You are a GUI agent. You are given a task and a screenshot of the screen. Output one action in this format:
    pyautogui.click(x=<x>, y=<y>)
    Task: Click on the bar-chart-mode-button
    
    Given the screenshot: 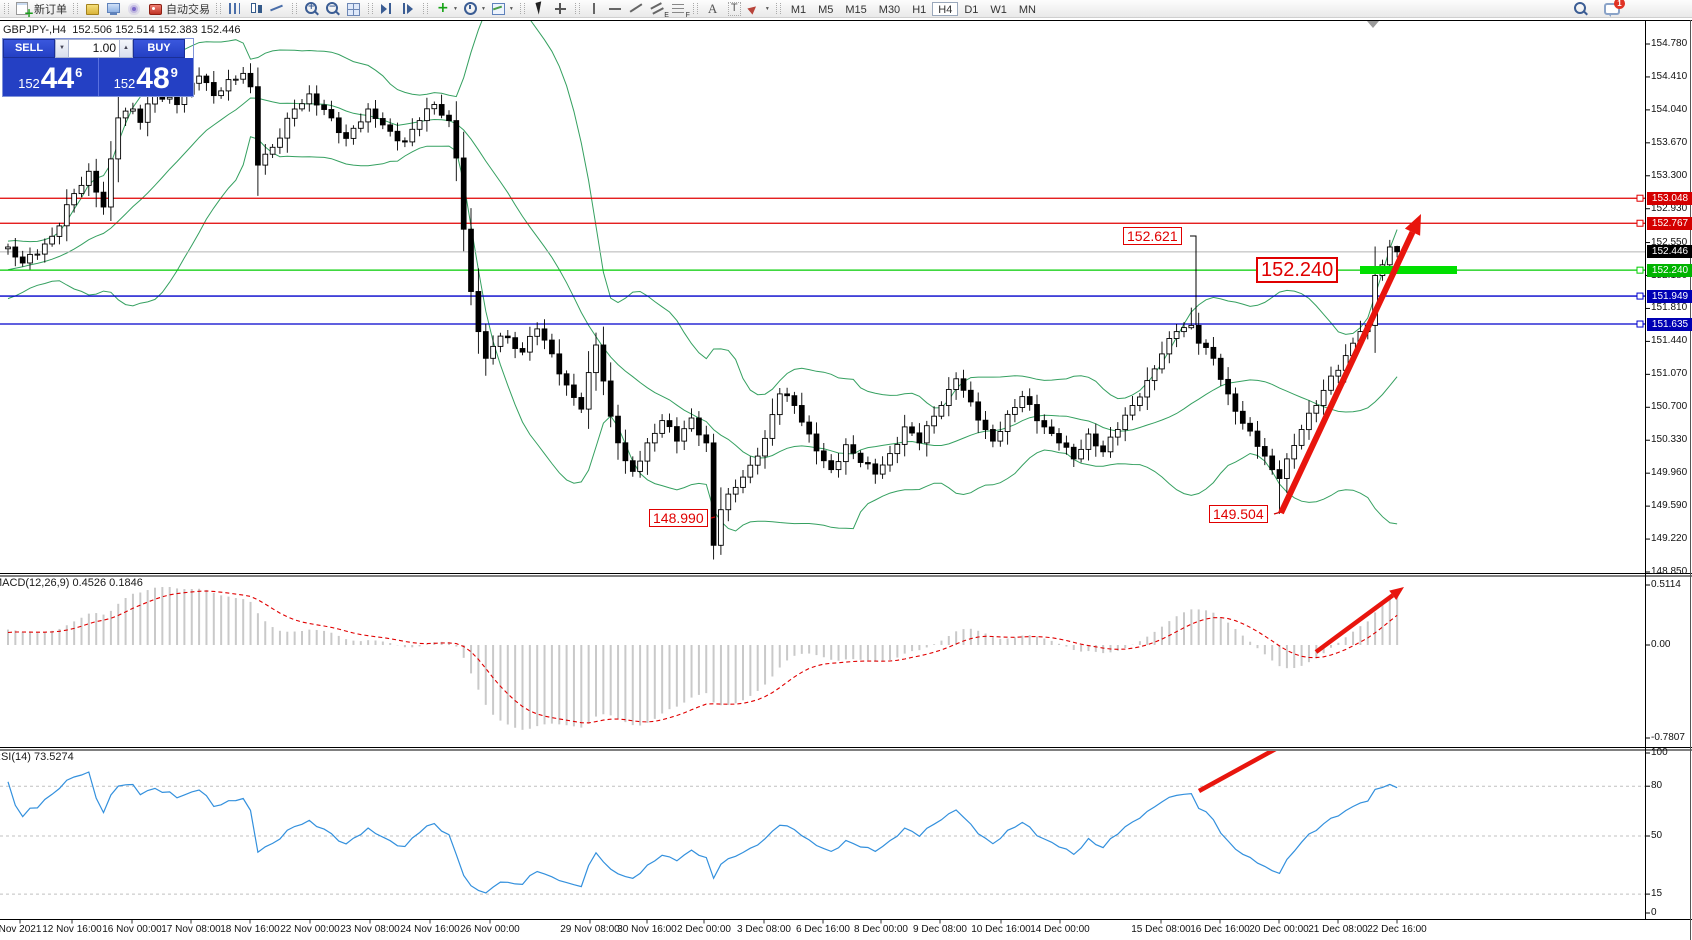 What is the action you would take?
    pyautogui.click(x=235, y=8)
    